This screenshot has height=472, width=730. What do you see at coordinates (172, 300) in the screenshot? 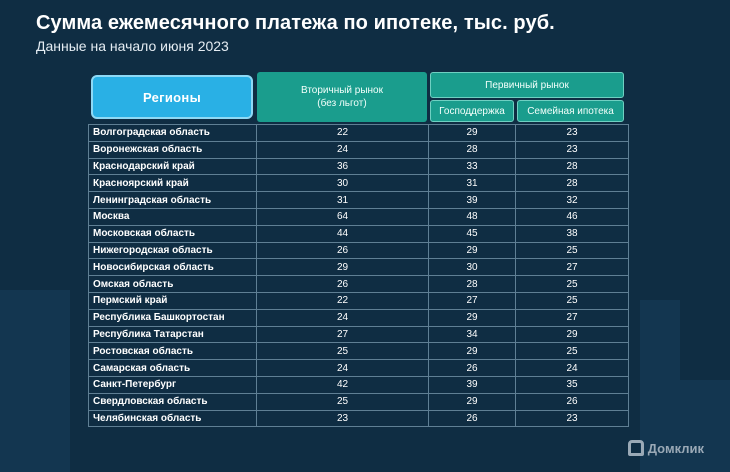
I see `region-cell: Пермский край` at bounding box center [172, 300].